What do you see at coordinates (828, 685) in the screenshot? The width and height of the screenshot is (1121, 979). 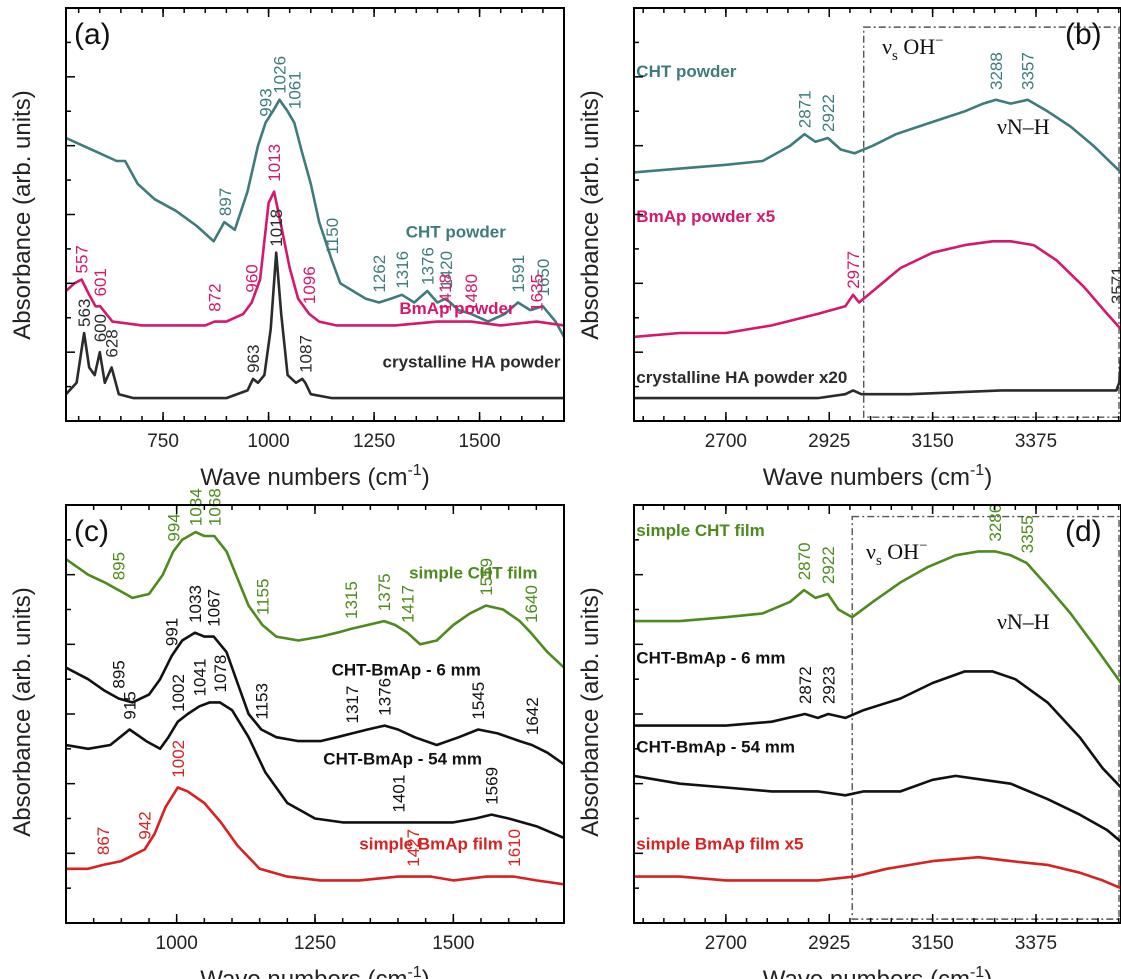 I see `peak-label: 2923` at bounding box center [828, 685].